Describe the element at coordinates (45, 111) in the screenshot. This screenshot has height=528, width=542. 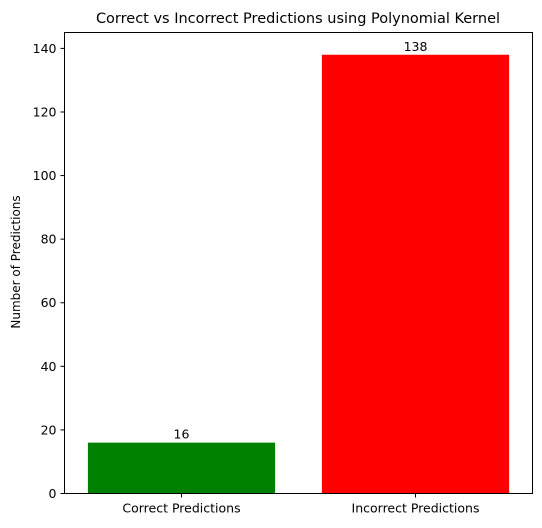
I see `y-tick-label: 120` at that location.